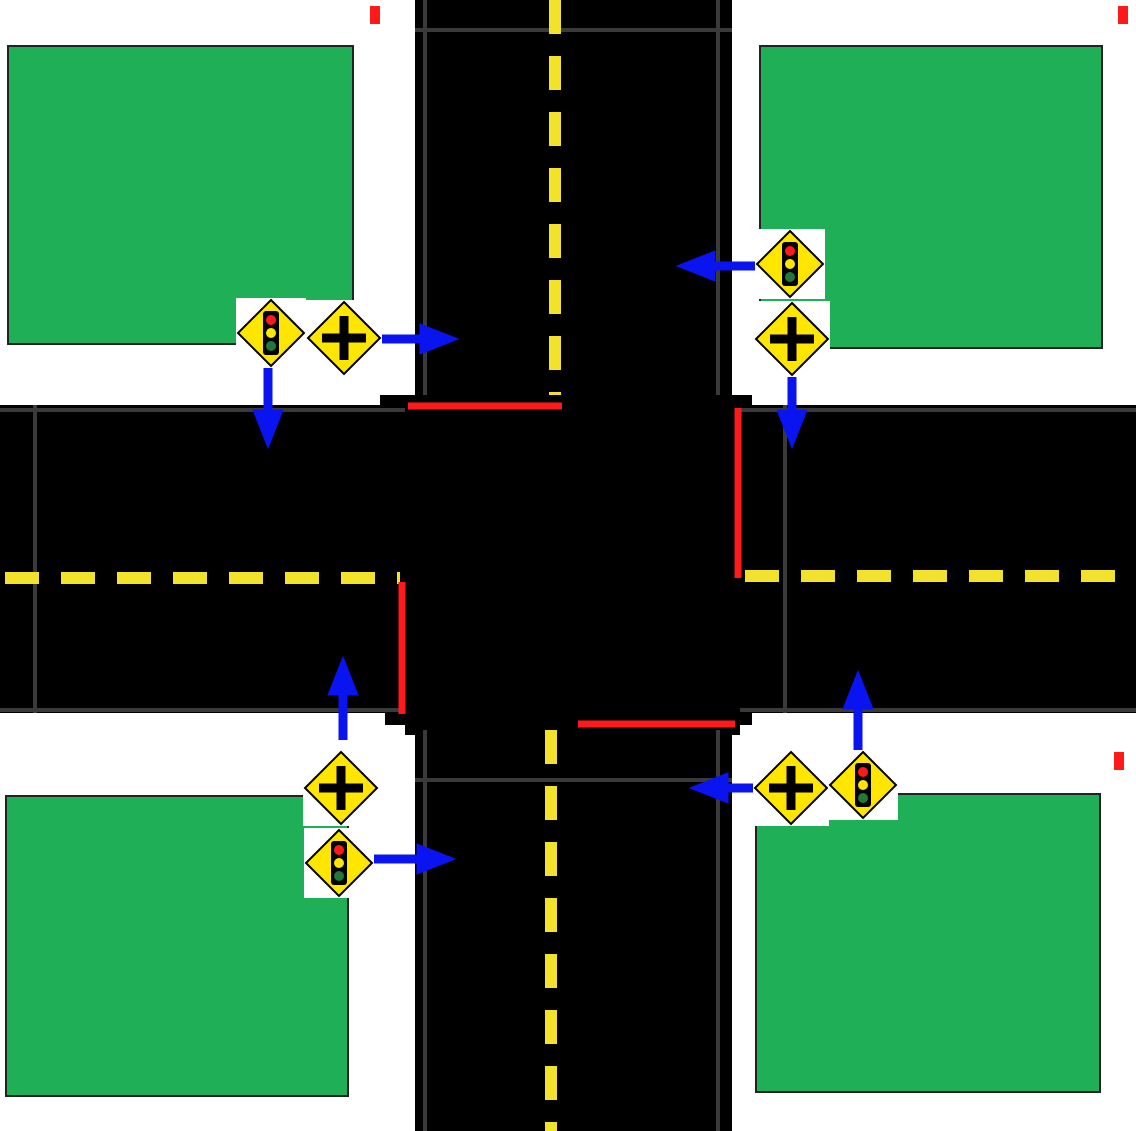 The width and height of the screenshot is (1136, 1131). I want to click on block-north-east, so click(944, 193).